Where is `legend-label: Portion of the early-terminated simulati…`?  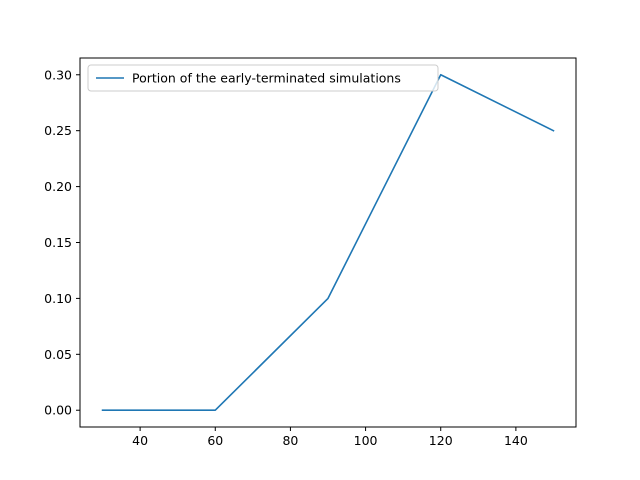
legend-label: Portion of the early-terminated simulati… is located at coordinates (266, 78).